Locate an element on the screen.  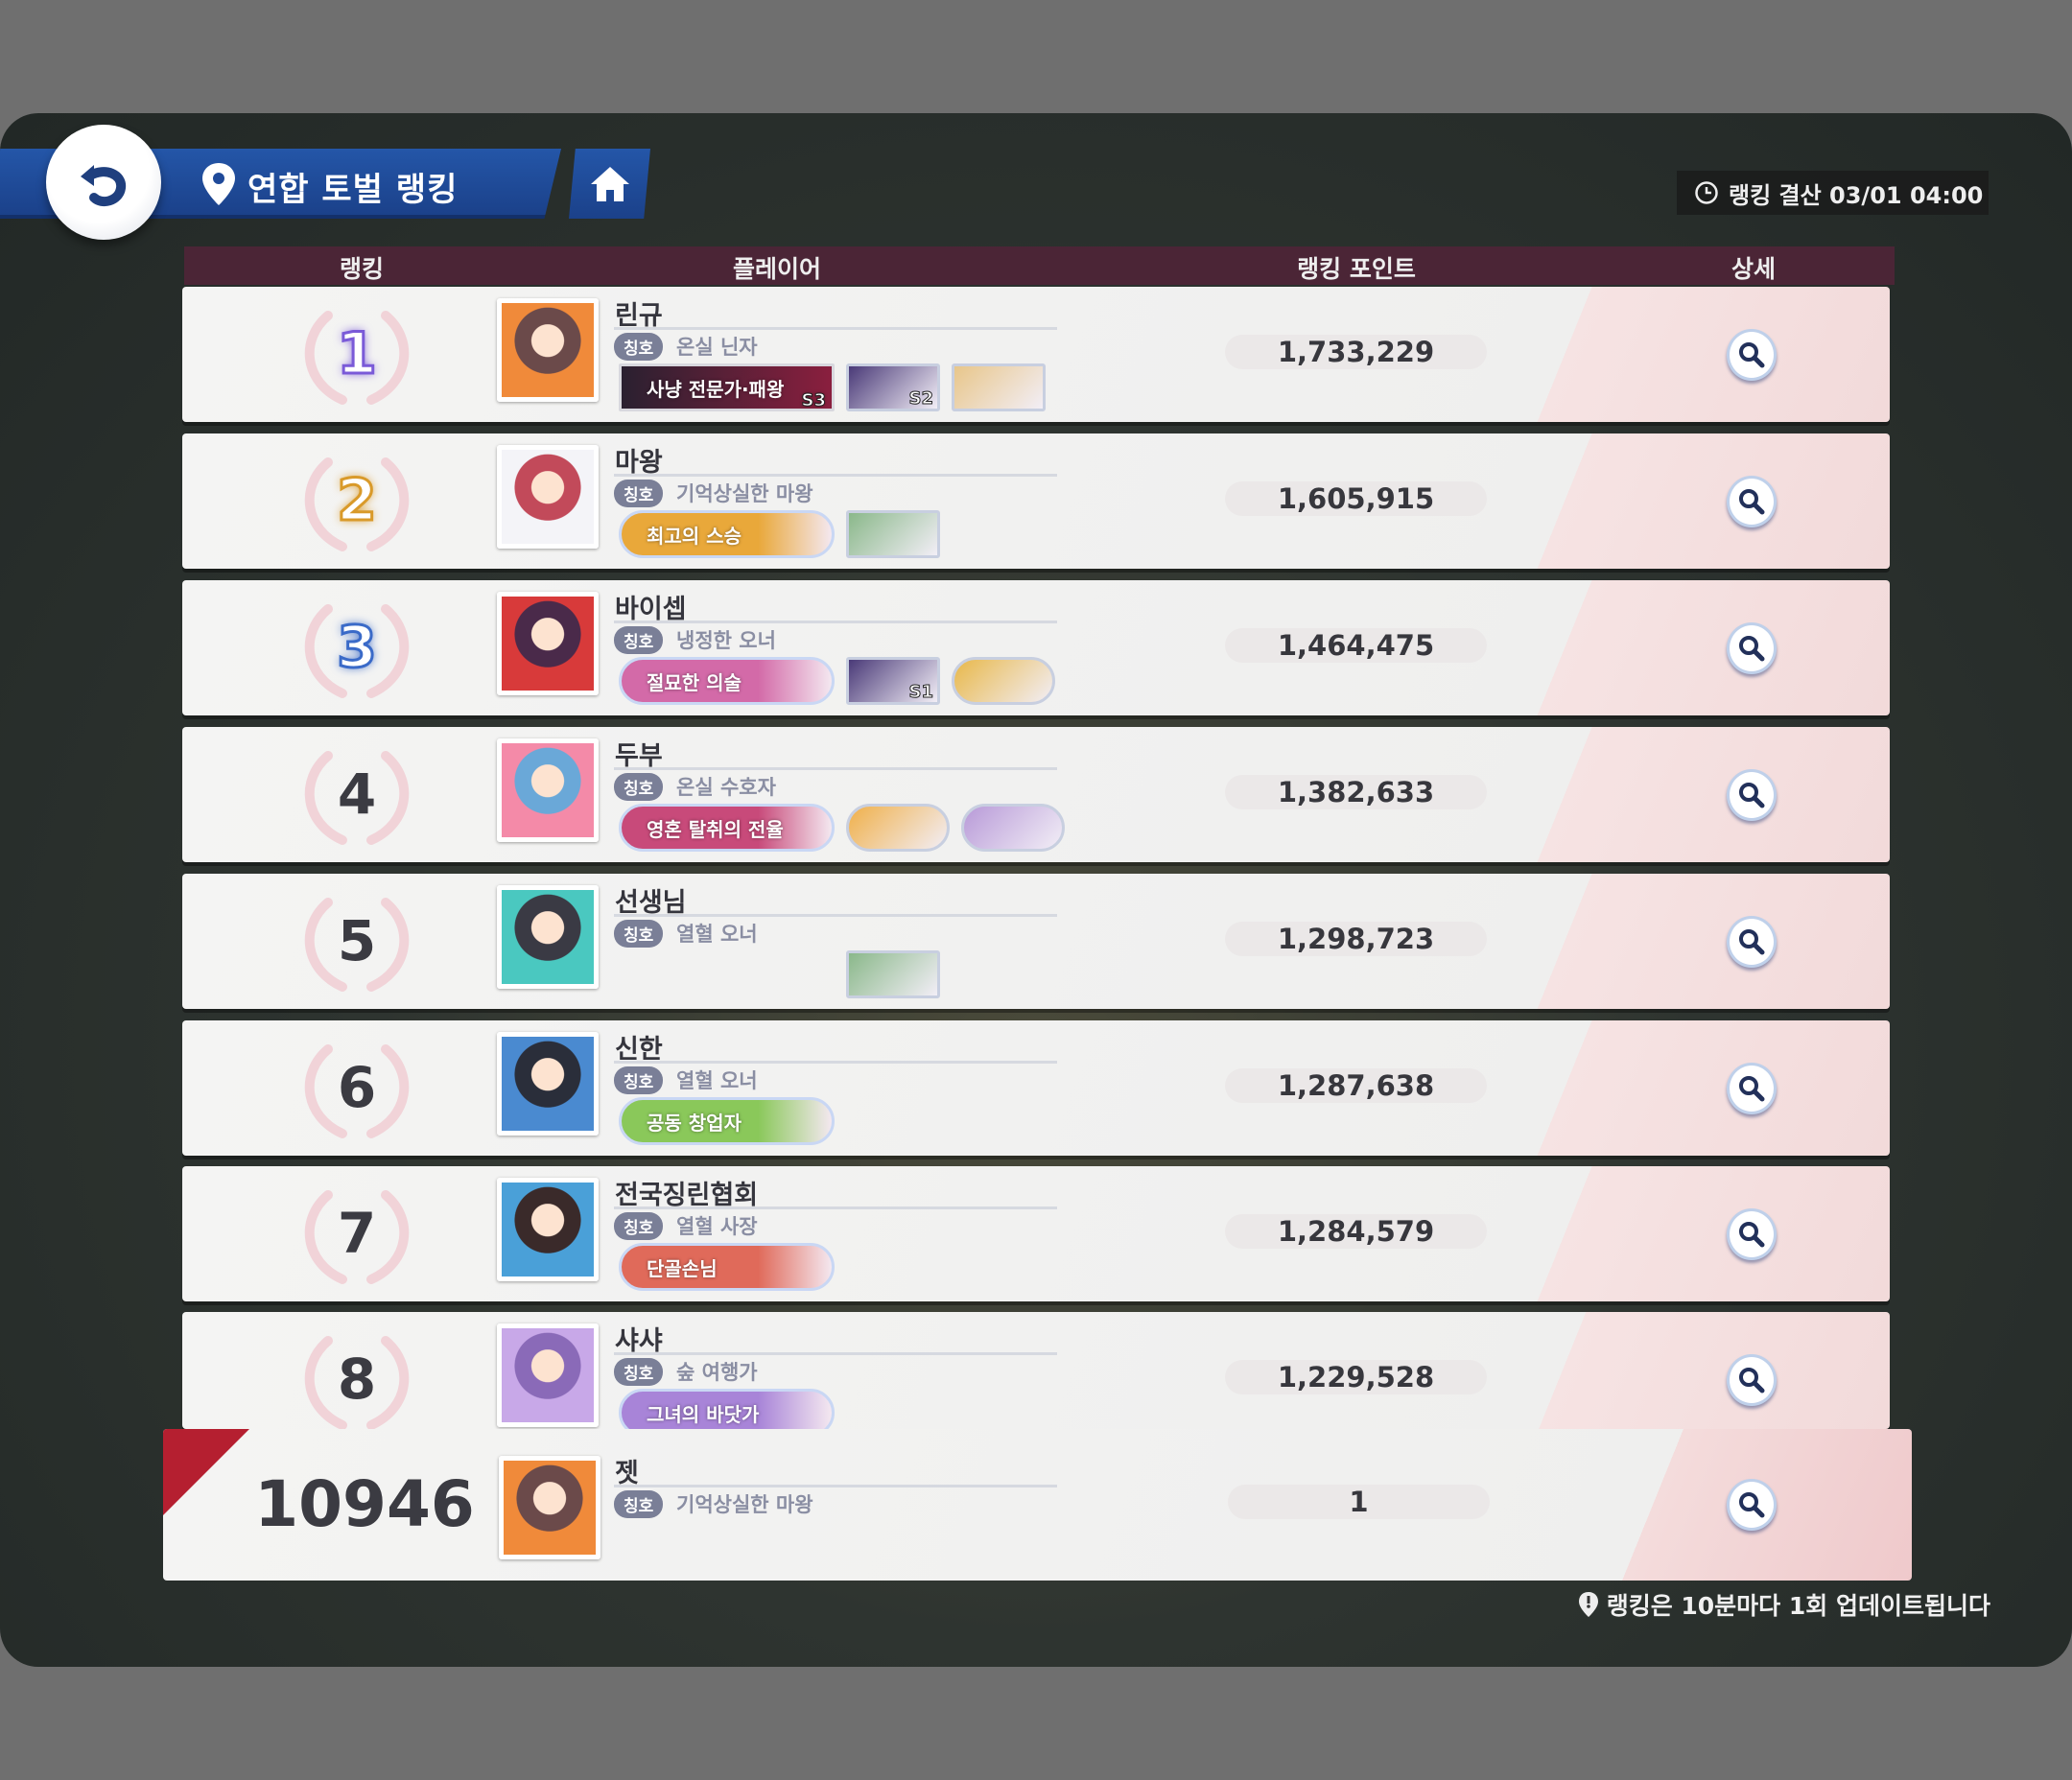
rank-number: 6 is located at coordinates (357, 1088).